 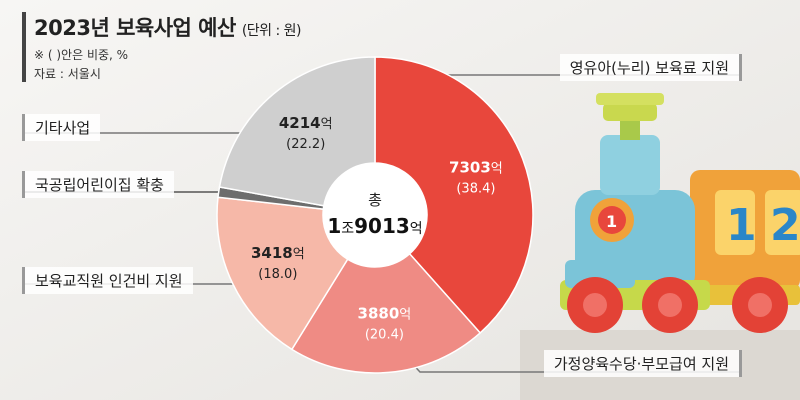 What do you see at coordinates (785, 225) in the screenshot?
I see `svg-text: 2` at bounding box center [785, 225].